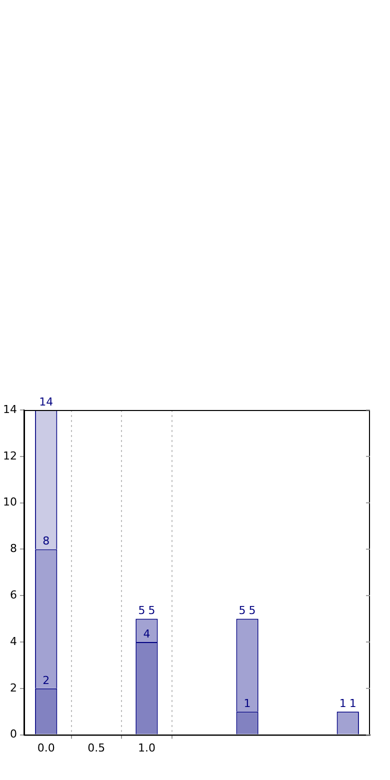 Image resolution: width=390 pixels, height=780 pixels. Describe the element at coordinates (9, 455) in the screenshot. I see `y-tick-label: 12` at that location.